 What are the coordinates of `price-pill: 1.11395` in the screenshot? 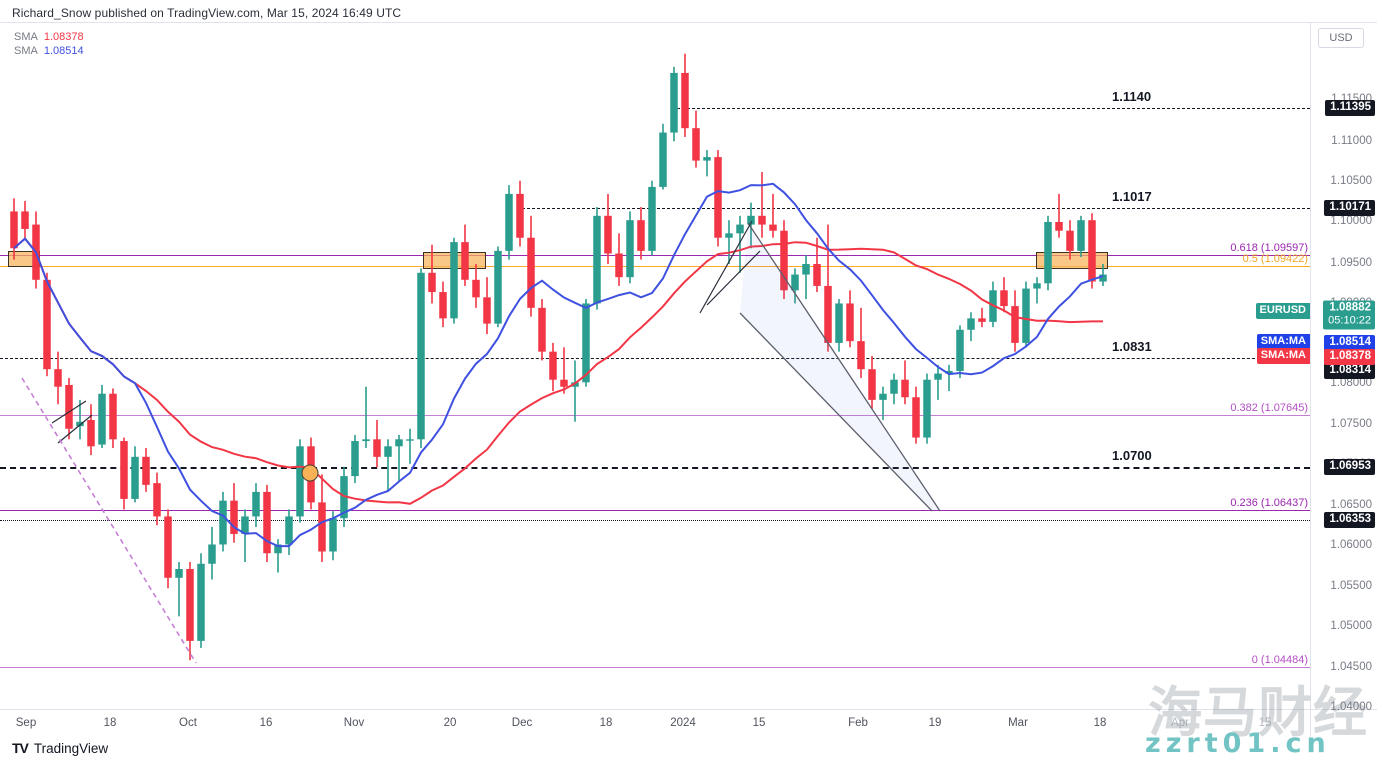 It's located at (1350, 108).